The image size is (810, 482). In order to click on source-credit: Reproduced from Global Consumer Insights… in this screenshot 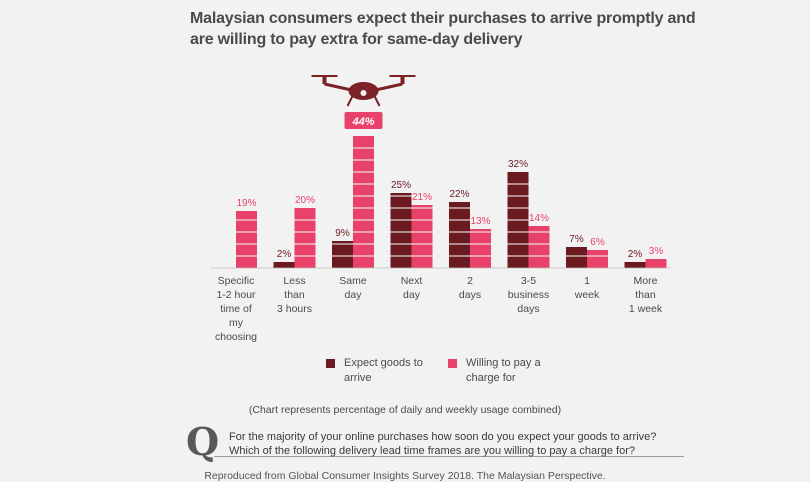, I will do `click(405, 476)`.